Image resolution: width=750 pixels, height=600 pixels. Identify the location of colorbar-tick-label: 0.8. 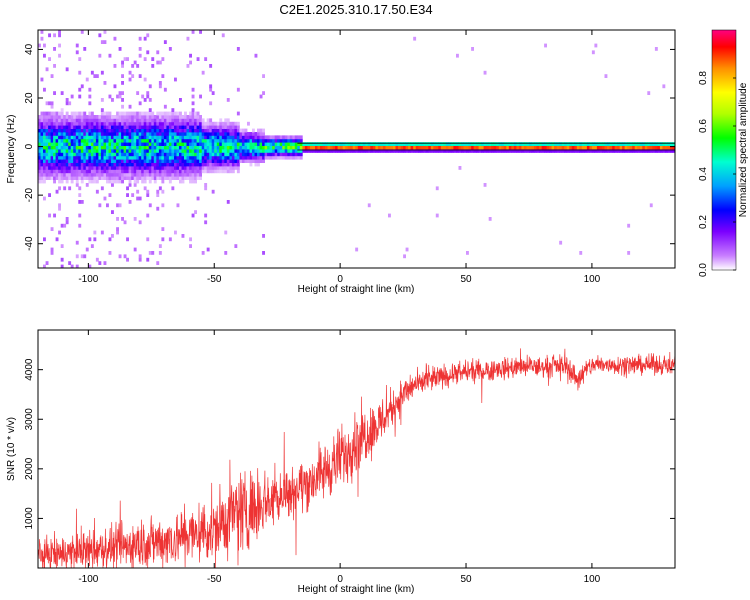
(703, 78).